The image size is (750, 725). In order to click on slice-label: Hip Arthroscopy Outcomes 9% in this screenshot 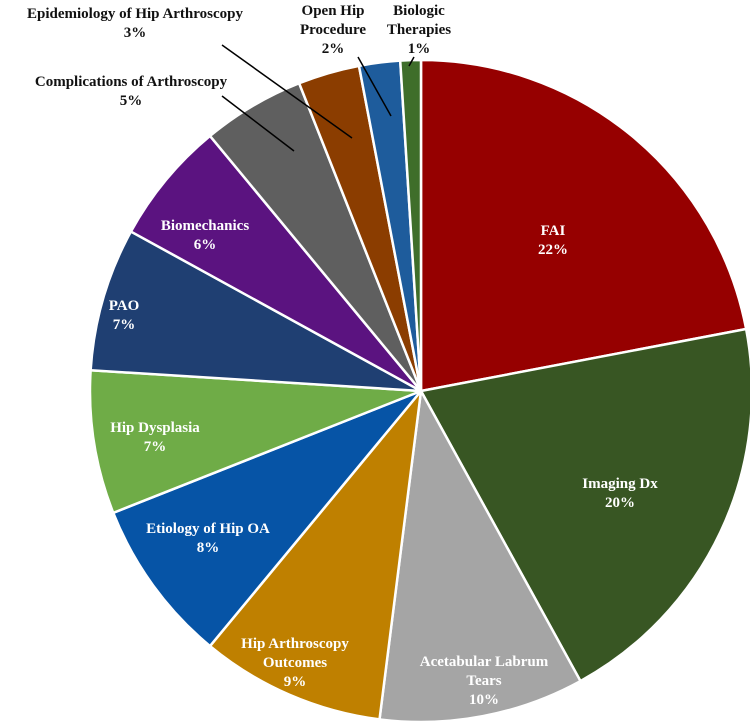, I will do `click(295, 663)`.